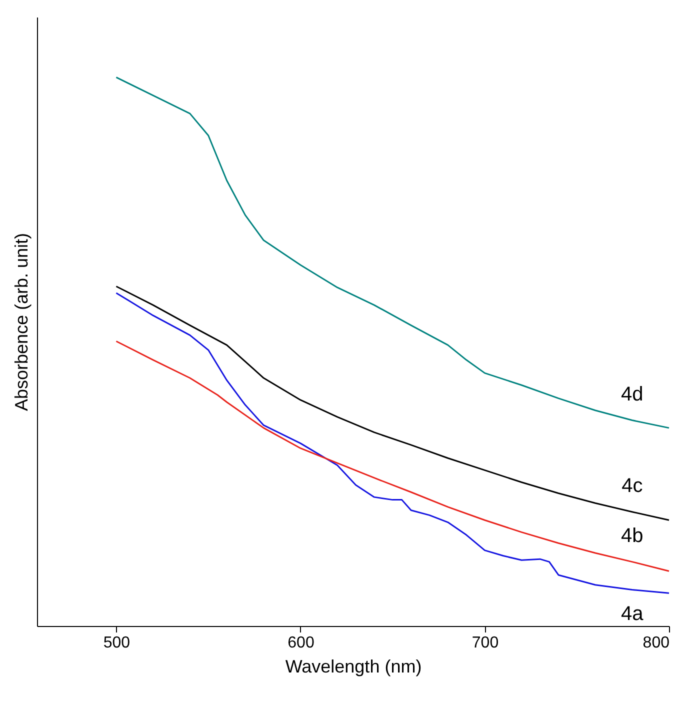  Describe the element at coordinates (632, 613) in the screenshot. I see `series-label: 4a` at that location.